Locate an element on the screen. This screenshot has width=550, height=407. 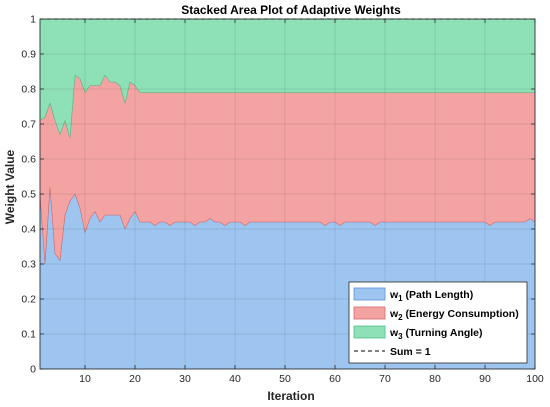
x-tick-label: 40 is located at coordinates (235, 379).